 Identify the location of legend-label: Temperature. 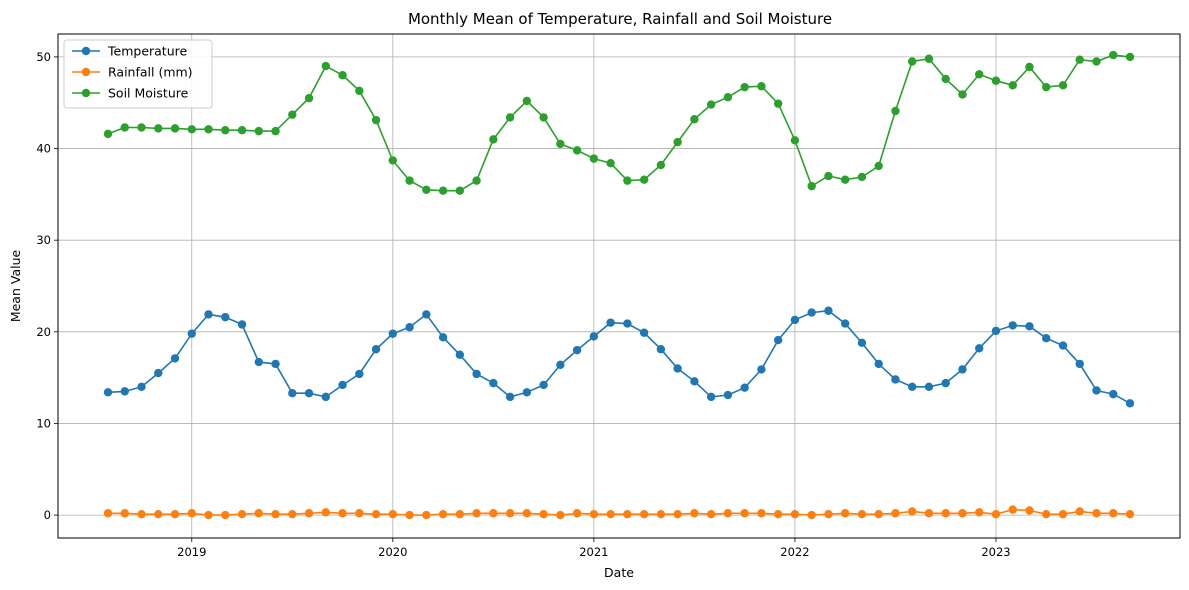
(147, 51).